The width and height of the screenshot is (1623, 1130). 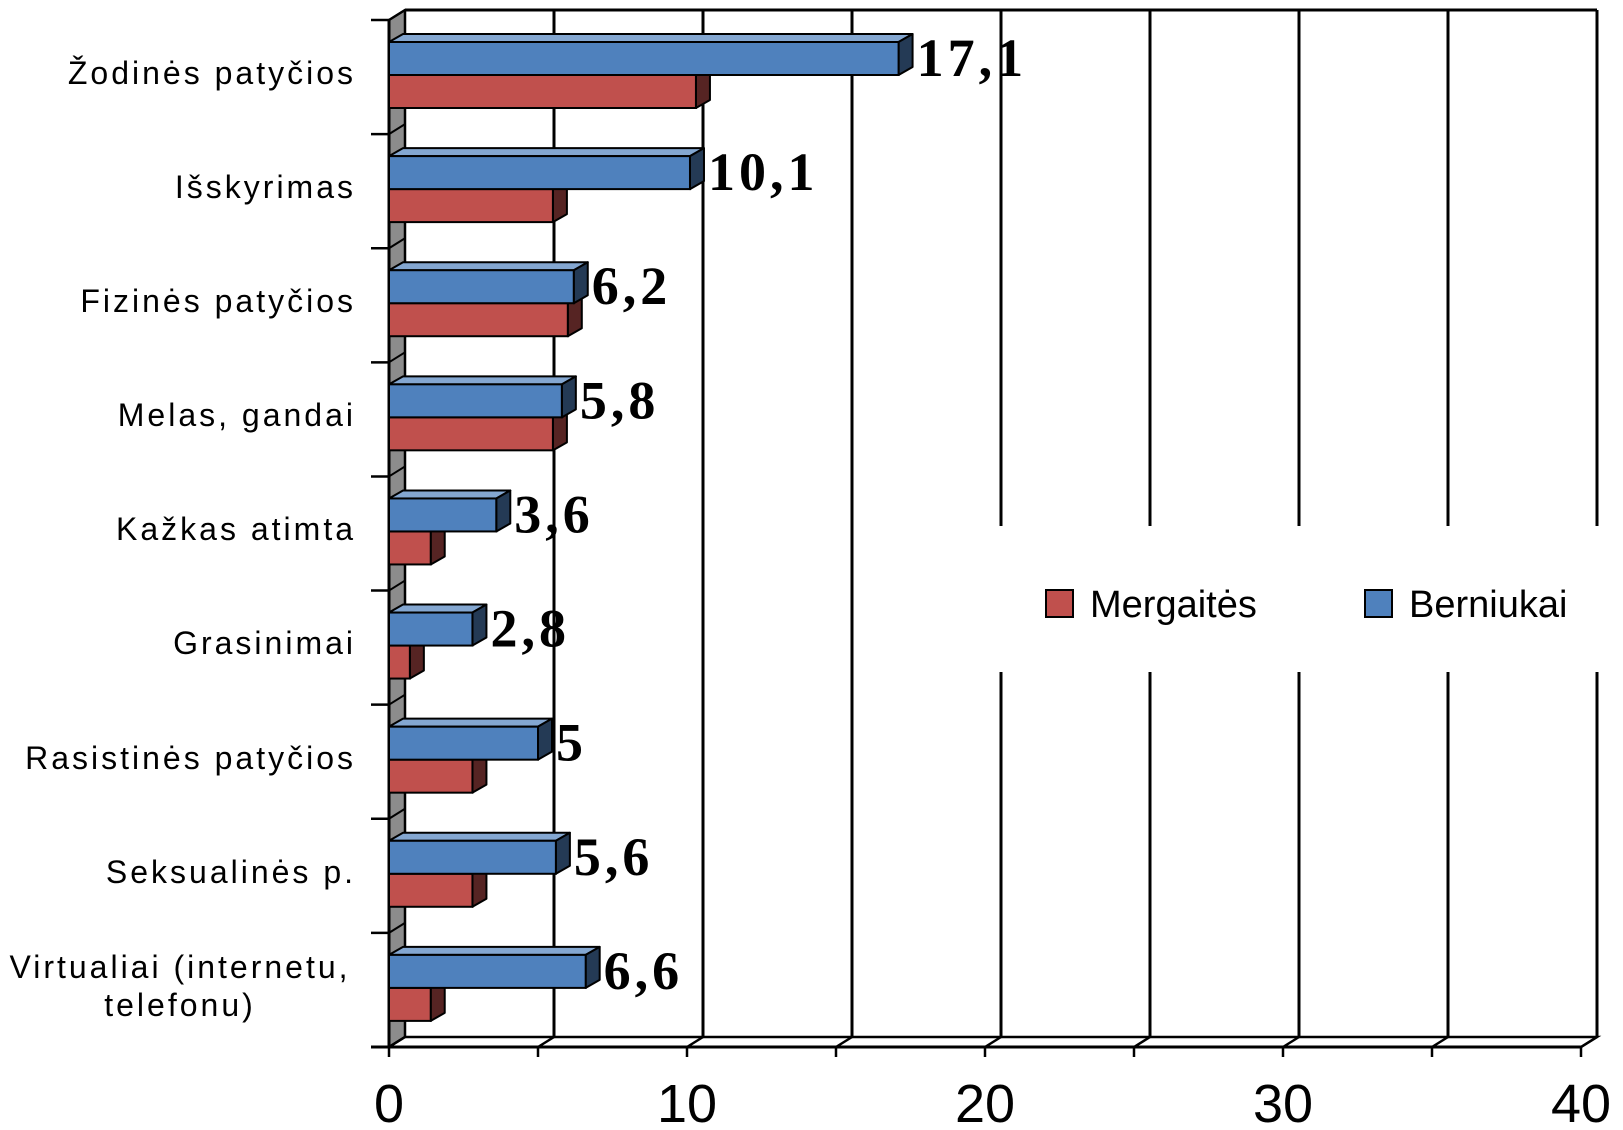 I want to click on category-label: Išskyrimas, so click(x=265, y=186).